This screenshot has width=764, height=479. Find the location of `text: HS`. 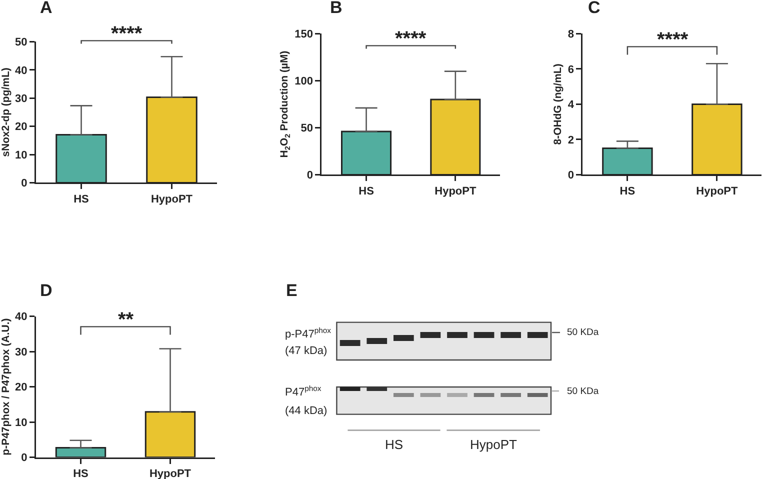

text: HS is located at coordinates (394, 444).